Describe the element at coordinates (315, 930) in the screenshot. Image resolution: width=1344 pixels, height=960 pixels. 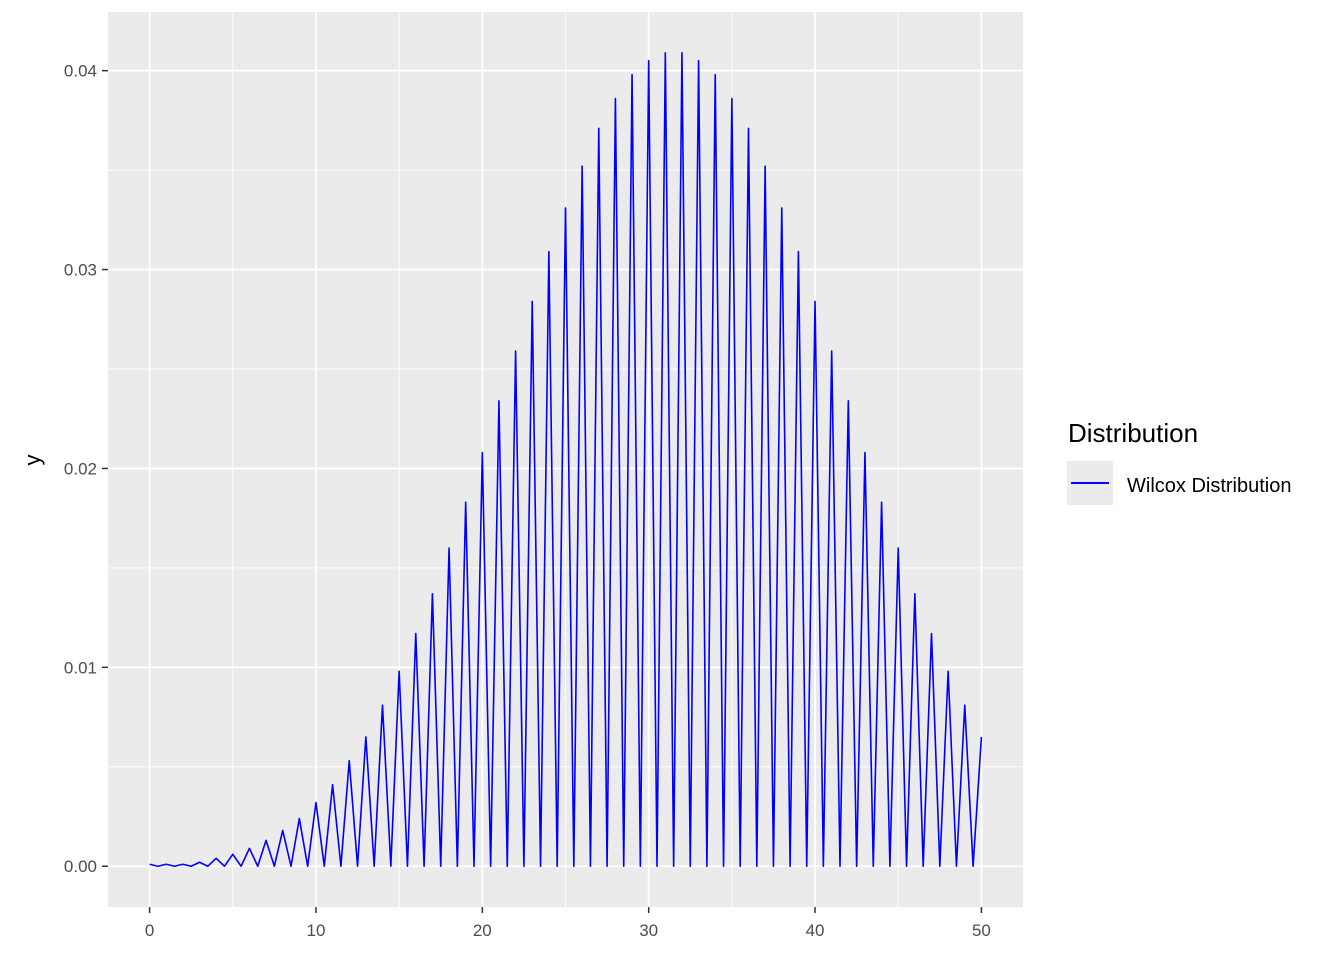
I see `x-tick-label: 10` at that location.